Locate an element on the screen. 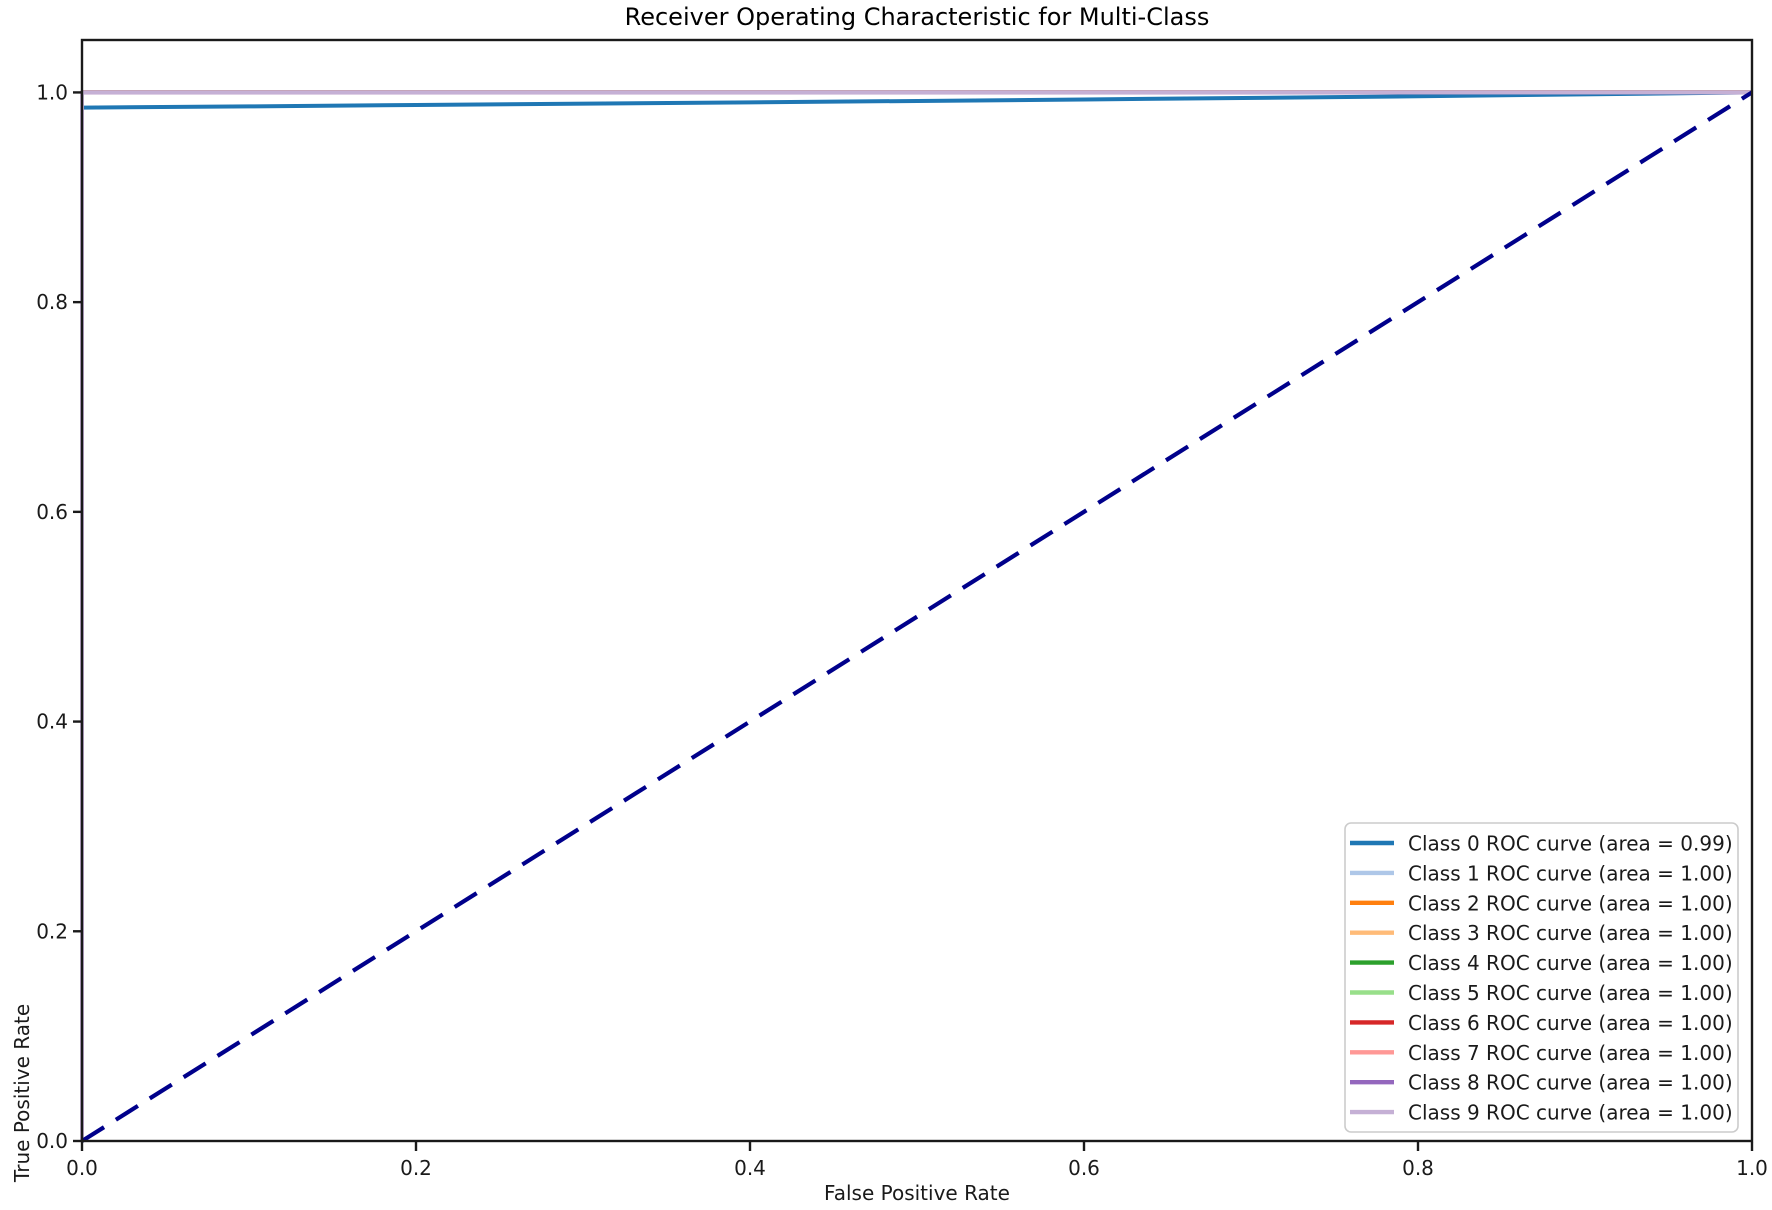  x-tick-label: 0.2 is located at coordinates (416, 1168).